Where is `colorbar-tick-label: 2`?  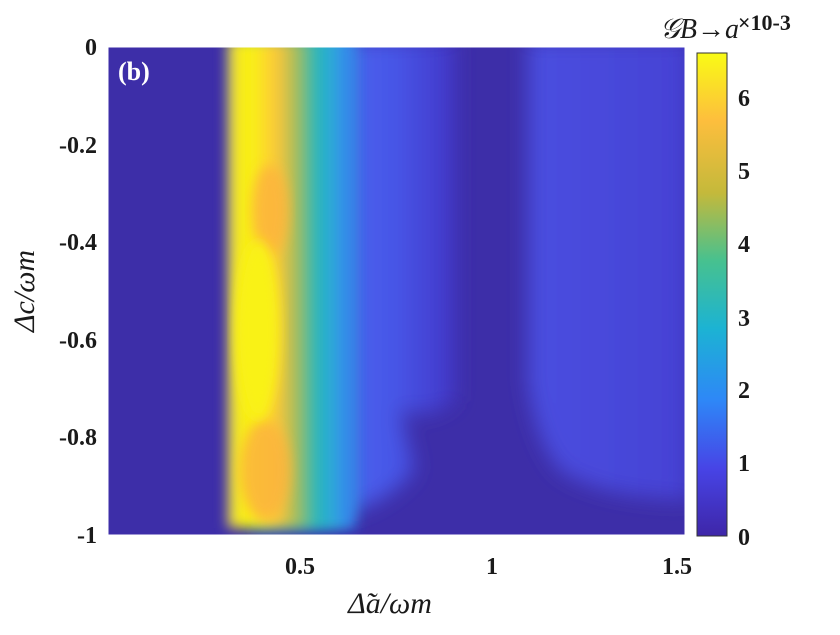 colorbar-tick-label: 2 is located at coordinates (744, 391).